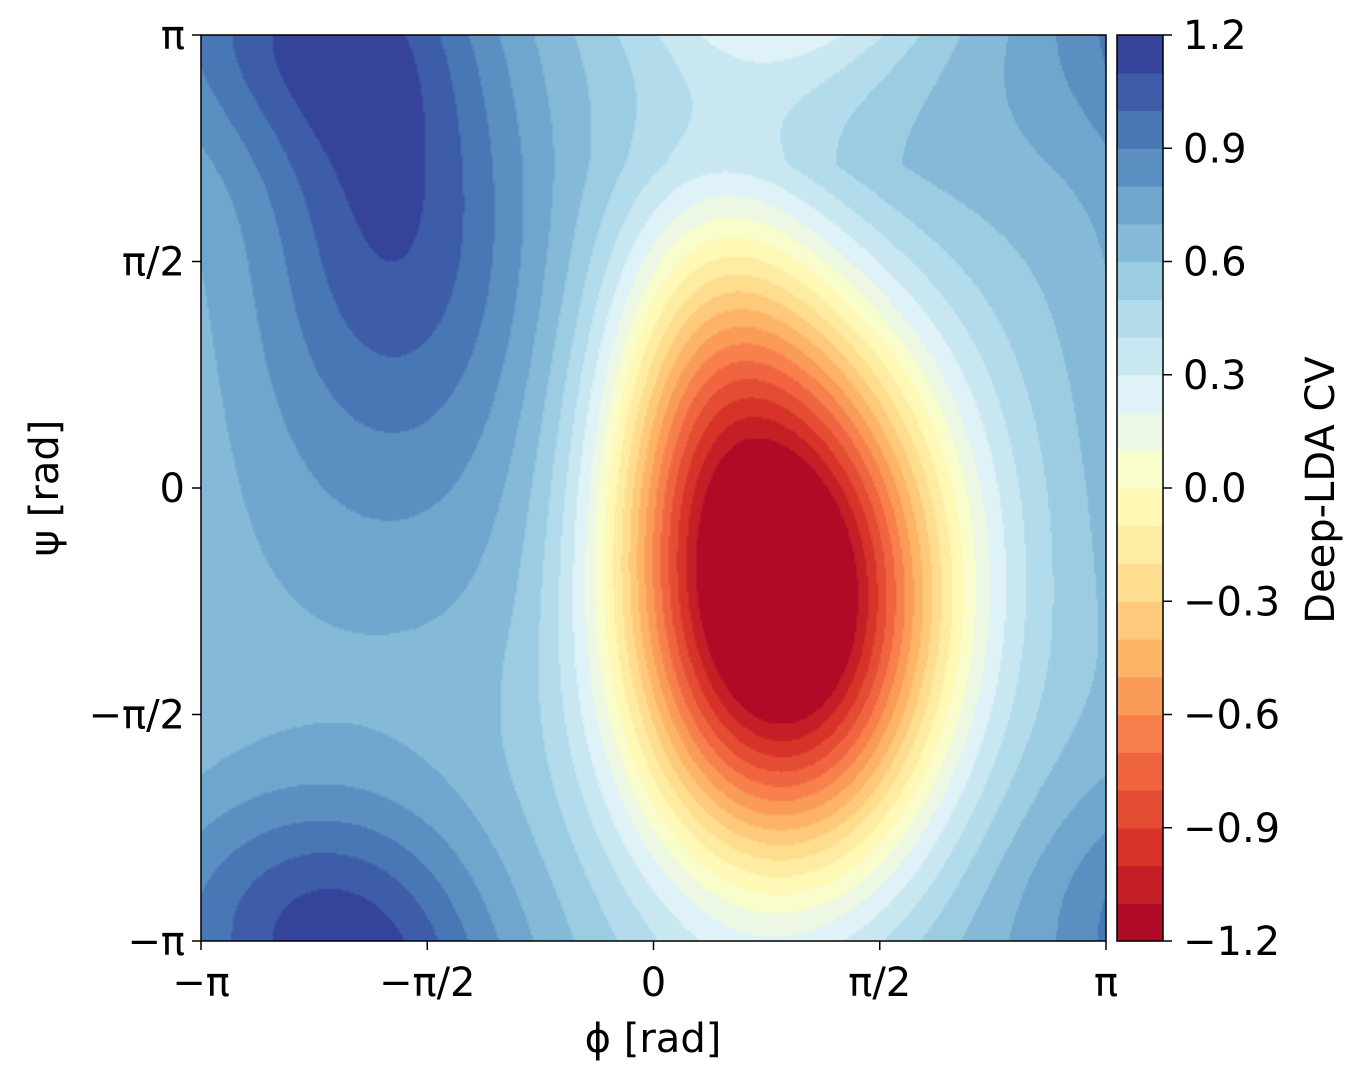  What do you see at coordinates (1231, 602) in the screenshot?
I see `colorbar-tick-label: −0.3` at bounding box center [1231, 602].